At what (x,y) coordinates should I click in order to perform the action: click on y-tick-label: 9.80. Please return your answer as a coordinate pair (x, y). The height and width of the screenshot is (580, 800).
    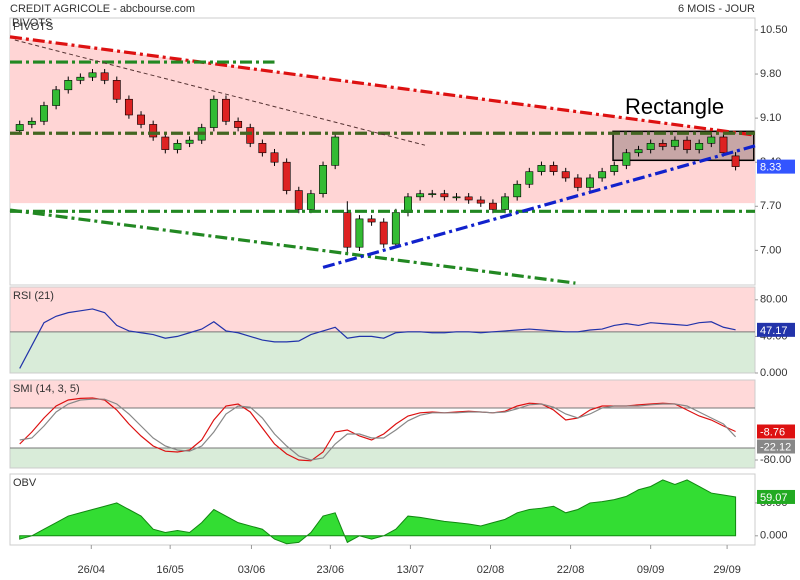
    Looking at the image, I should click on (770, 74).